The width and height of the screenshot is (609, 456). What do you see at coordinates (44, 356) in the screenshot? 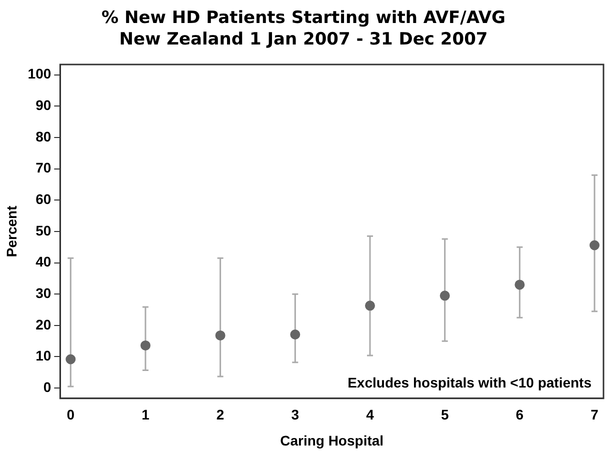
I see `y-tick-label: 10` at bounding box center [44, 356].